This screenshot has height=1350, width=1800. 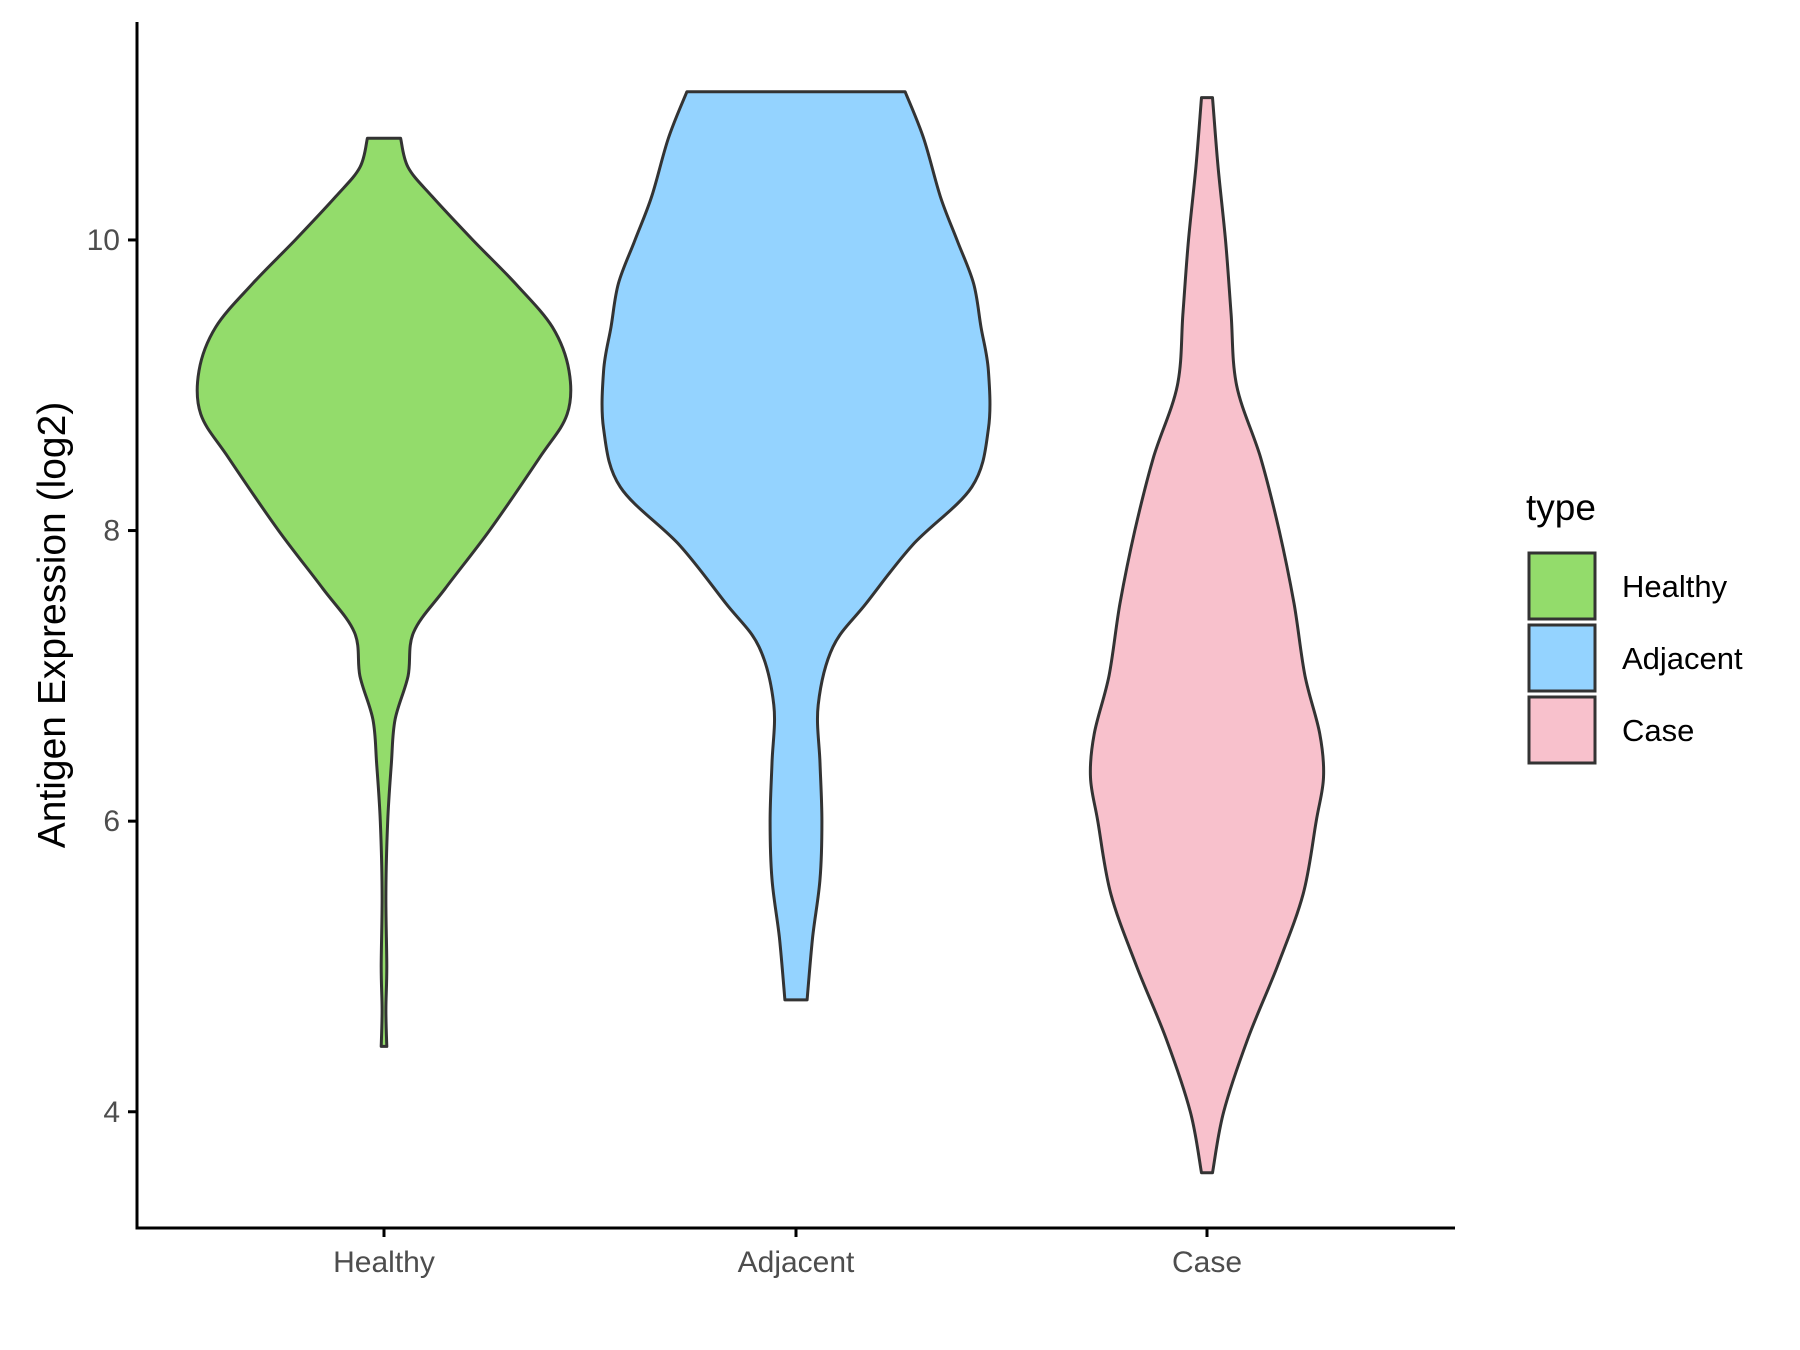 What do you see at coordinates (1207, 635) in the screenshot?
I see `violin-case` at bounding box center [1207, 635].